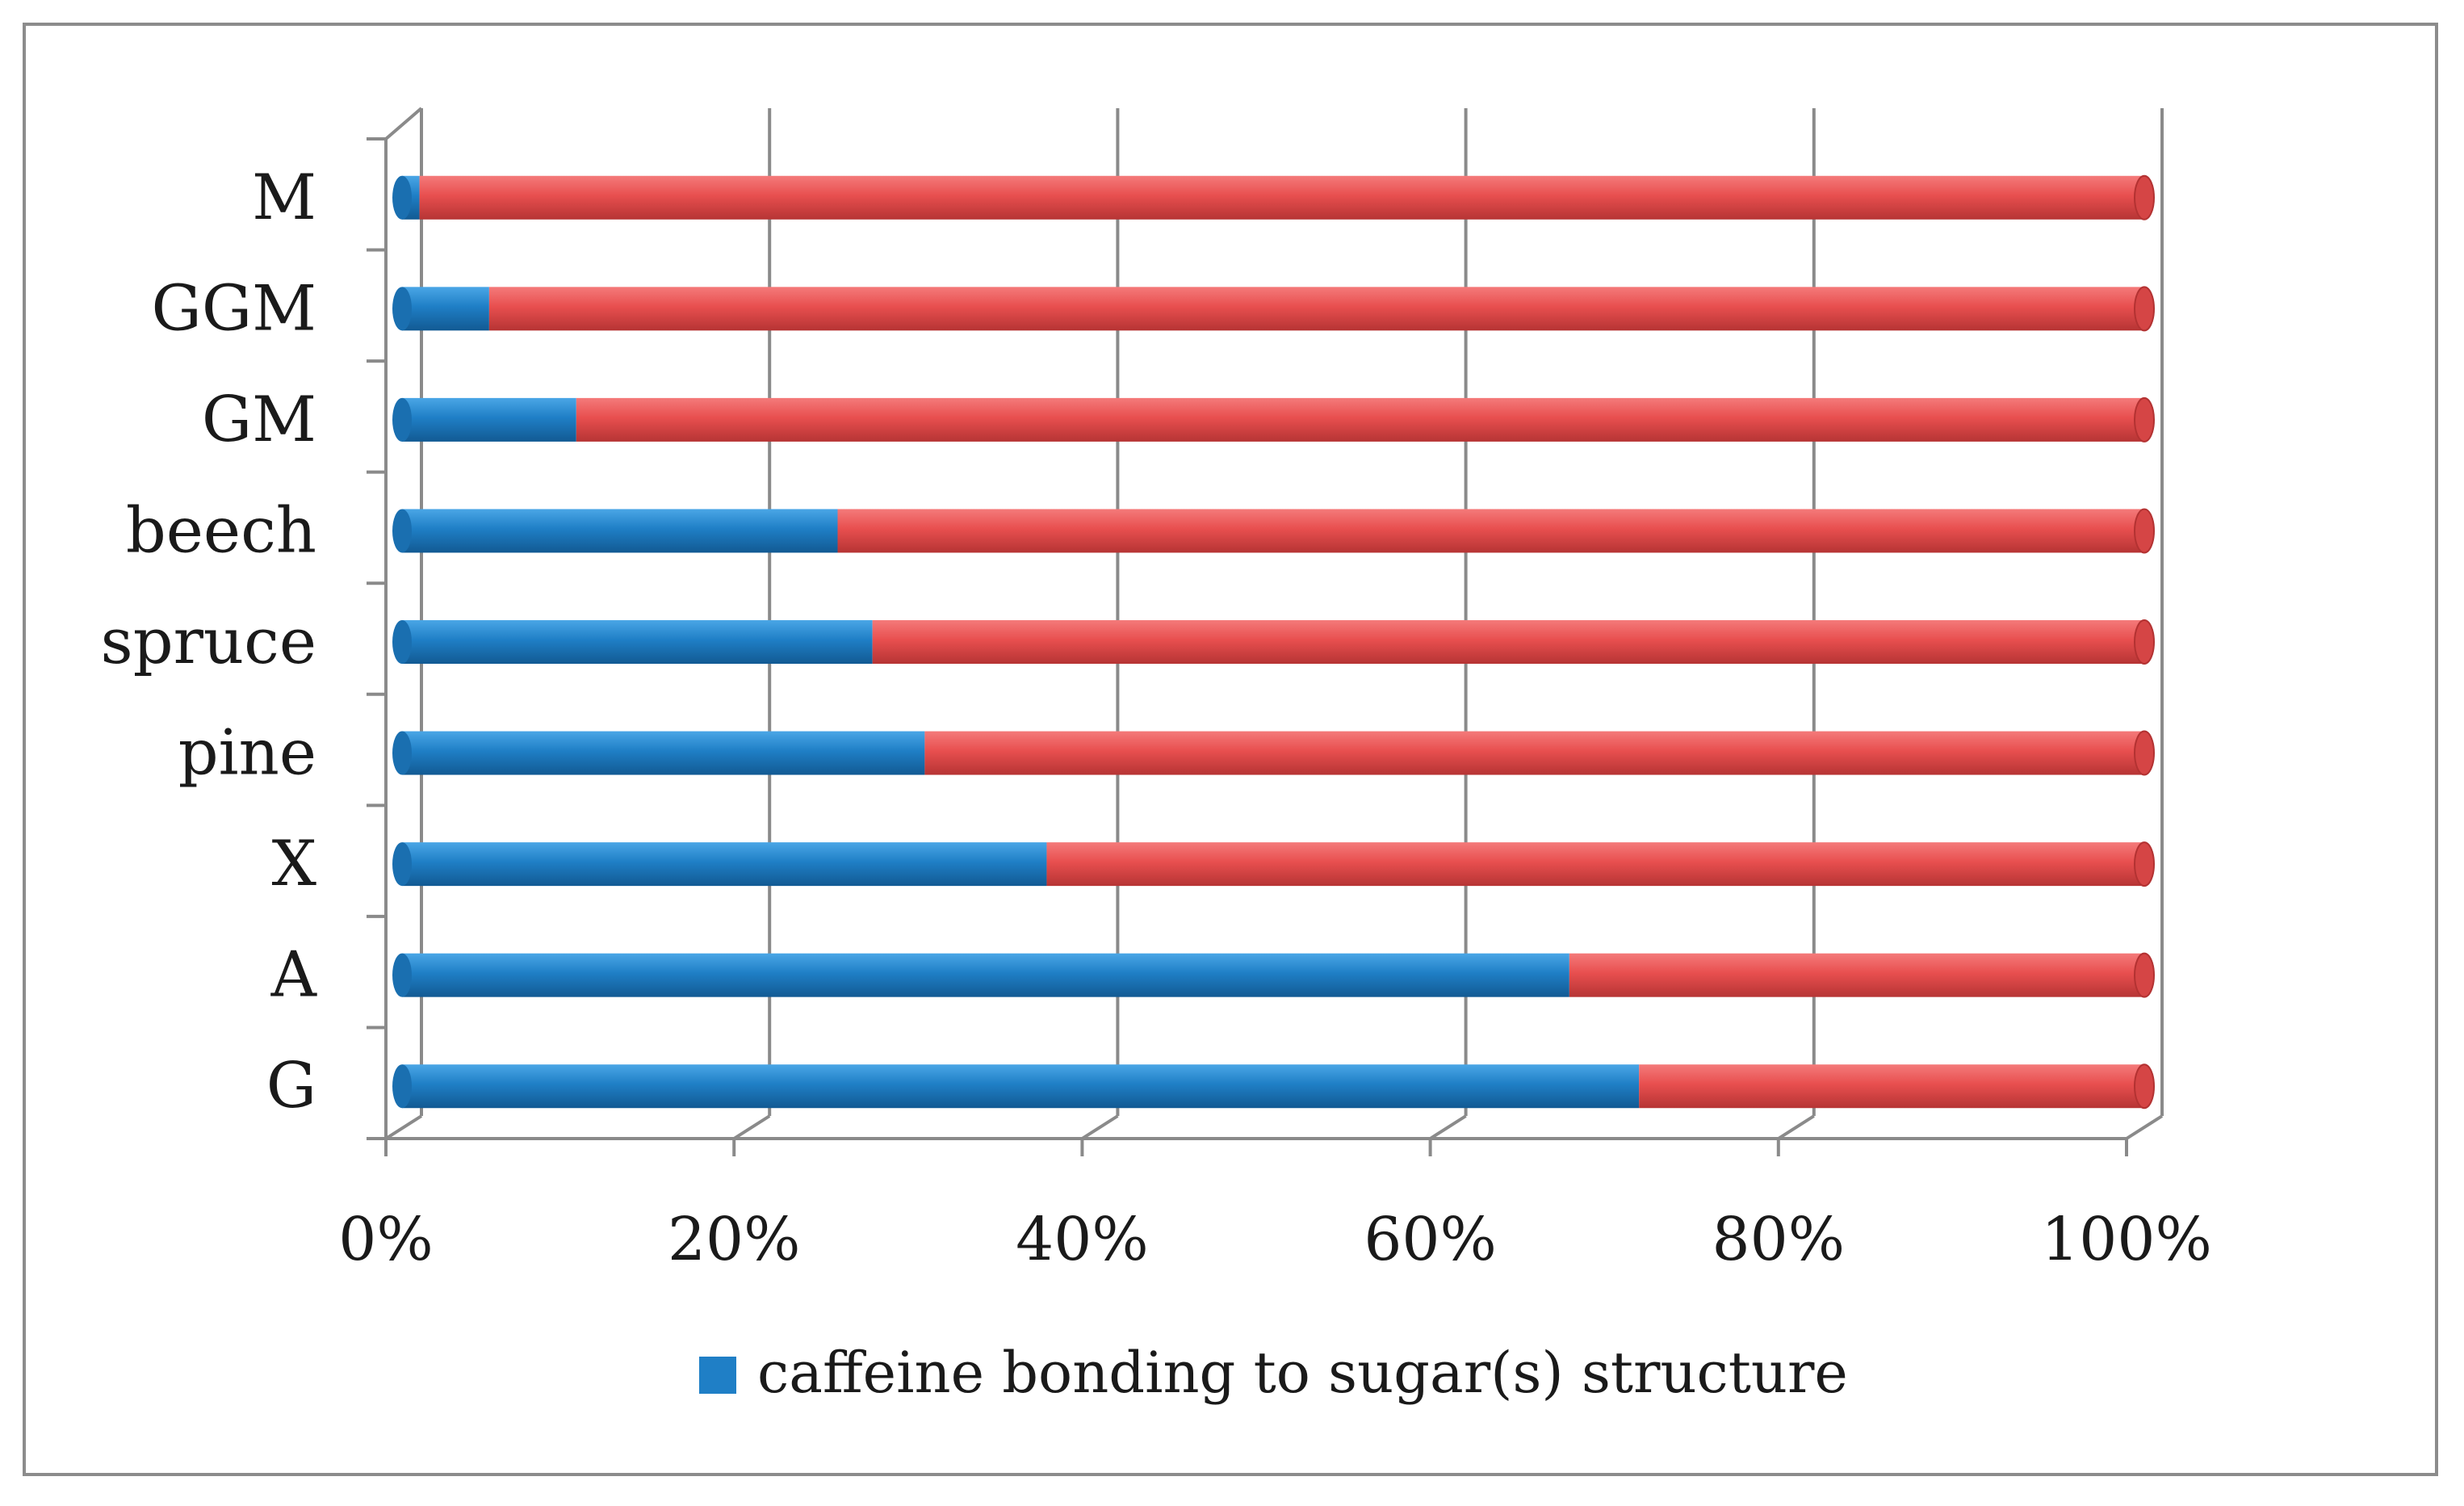  What do you see at coordinates (221, 530) in the screenshot?
I see `category-label: beech` at bounding box center [221, 530].